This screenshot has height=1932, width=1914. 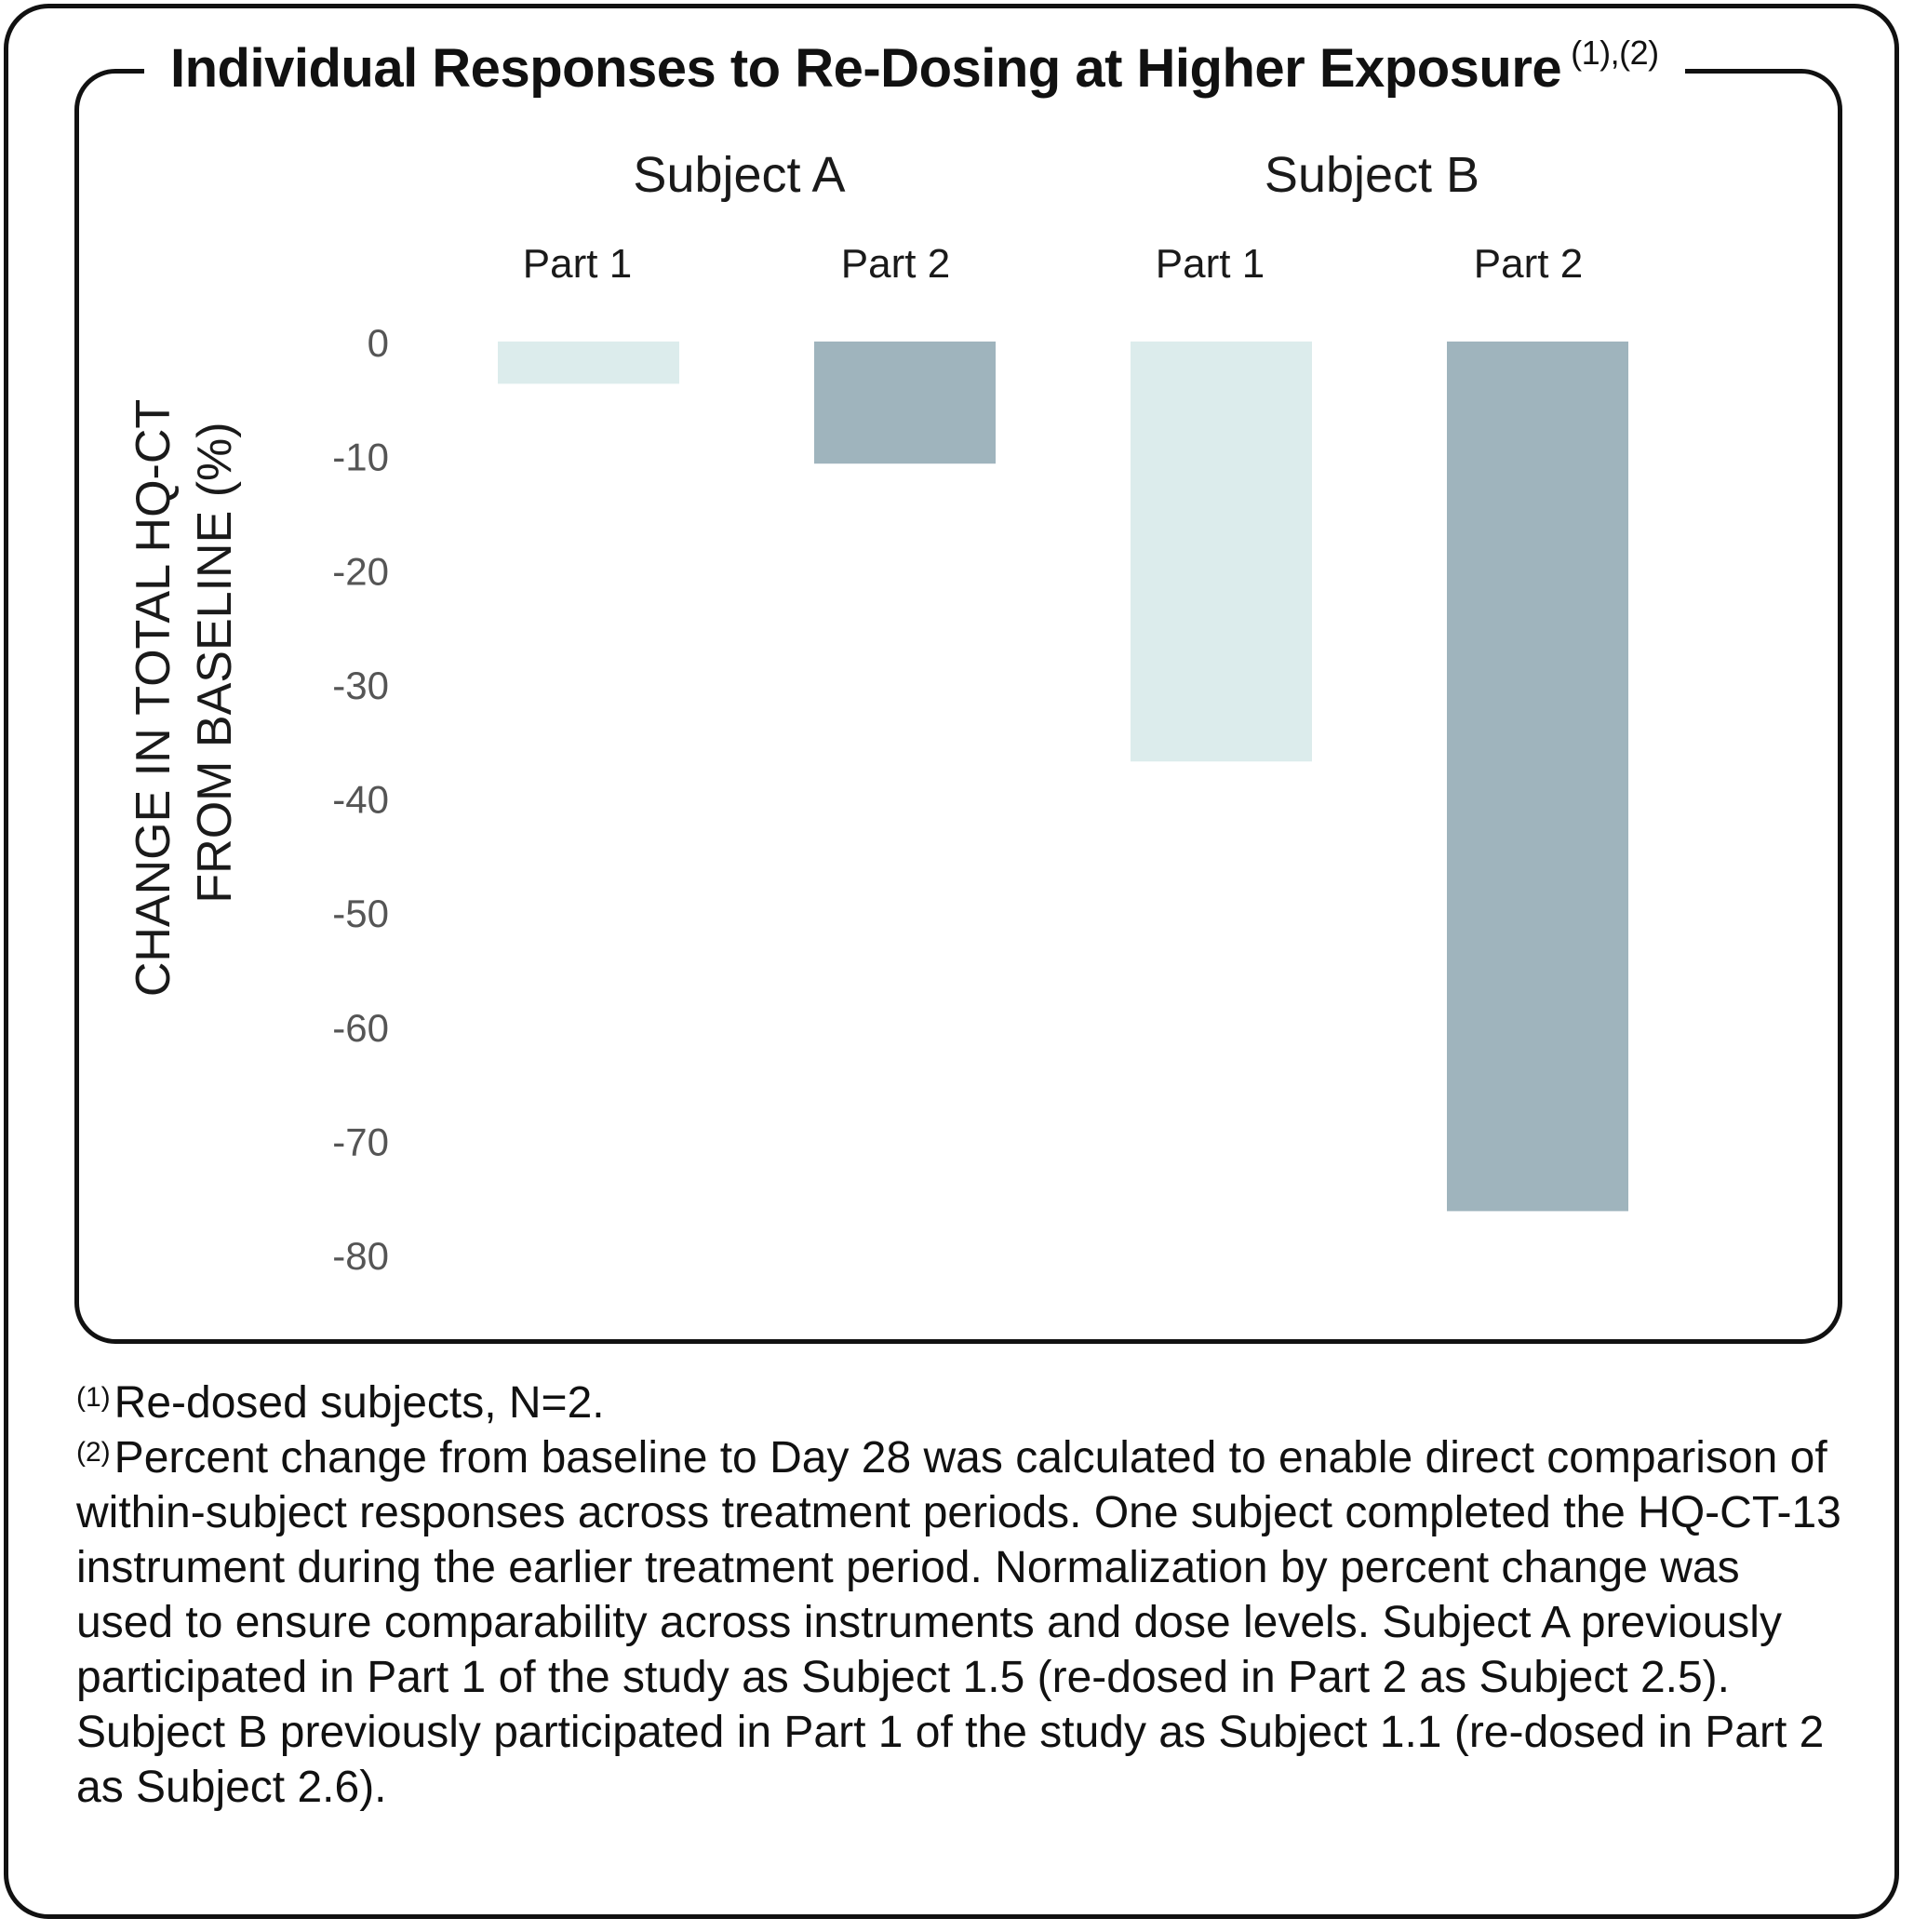 I want to click on footnote-1-text: Re-dosed subjects, N=2., so click(x=359, y=1403).